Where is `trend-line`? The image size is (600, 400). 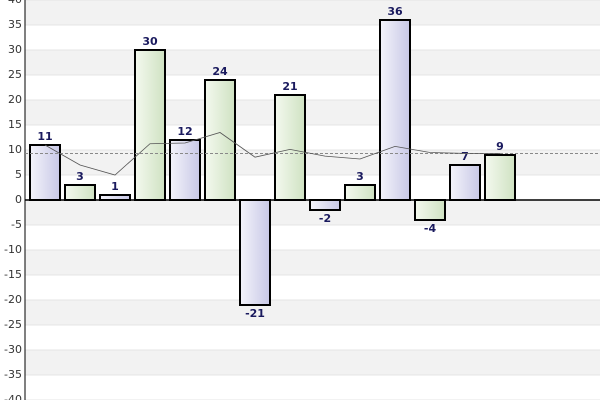
trend-line is located at coordinates (272, 154).